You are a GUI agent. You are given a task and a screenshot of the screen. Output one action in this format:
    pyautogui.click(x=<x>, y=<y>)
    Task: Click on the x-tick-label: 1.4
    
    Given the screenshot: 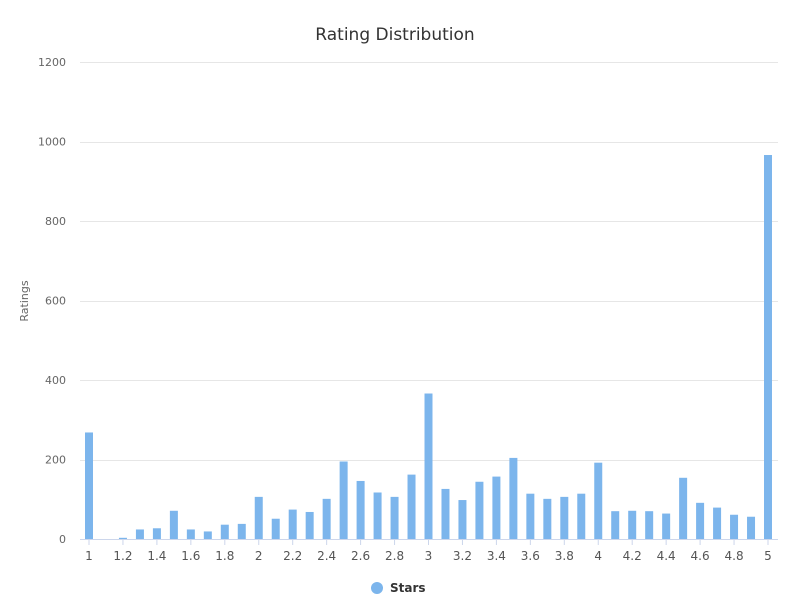 What is the action you would take?
    pyautogui.click(x=156, y=556)
    